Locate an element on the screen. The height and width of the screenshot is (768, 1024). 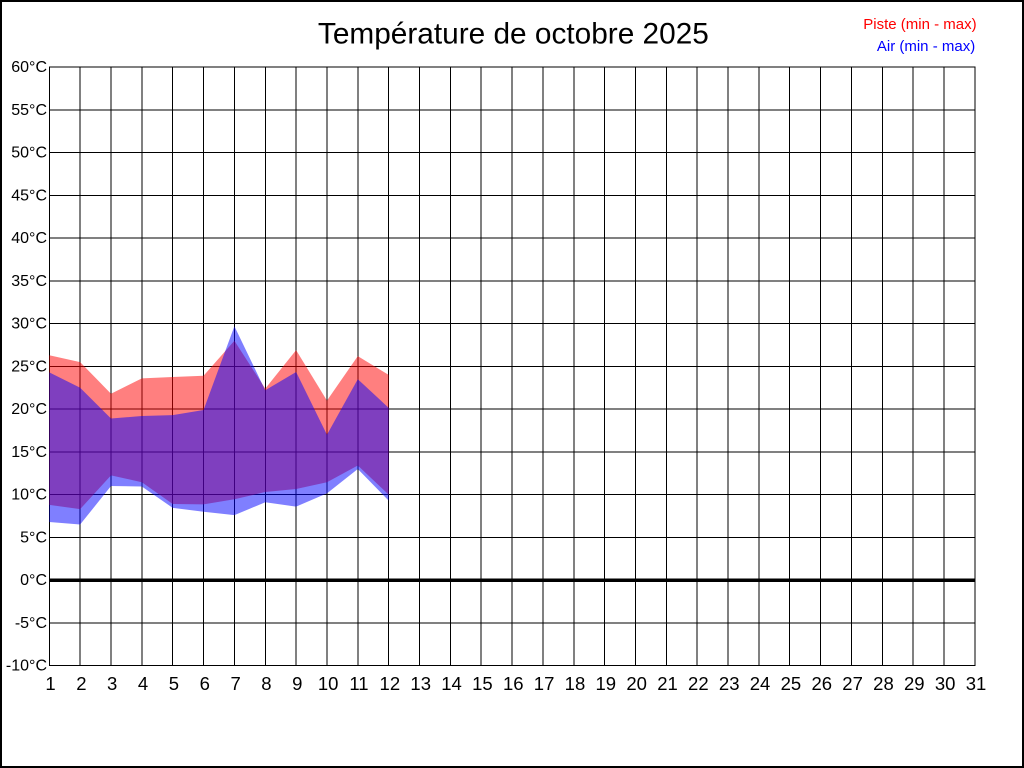
svg-text: 13 is located at coordinates (420, 683).